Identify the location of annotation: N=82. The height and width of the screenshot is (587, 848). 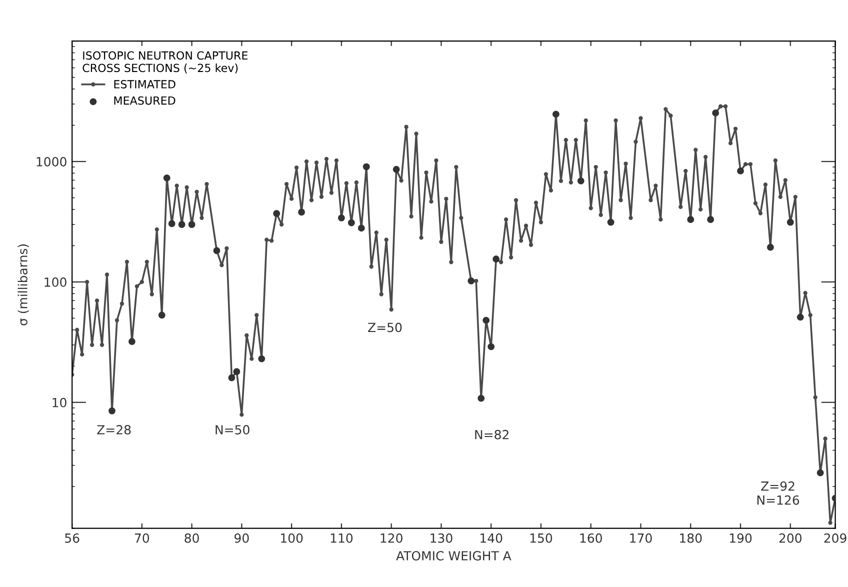
(491, 435).